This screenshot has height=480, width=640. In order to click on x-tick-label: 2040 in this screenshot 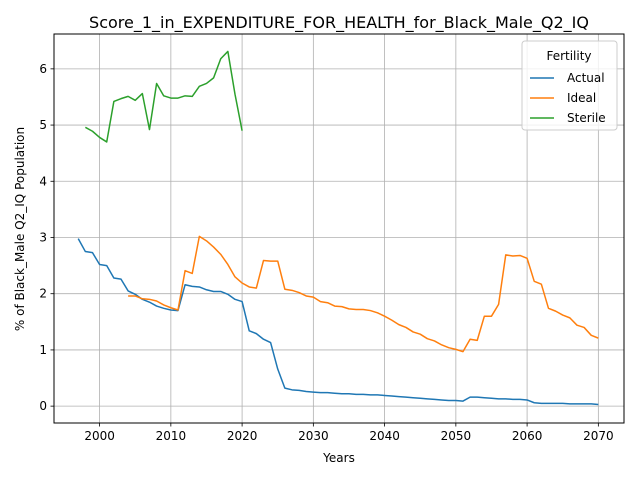, I will do `click(384, 436)`.